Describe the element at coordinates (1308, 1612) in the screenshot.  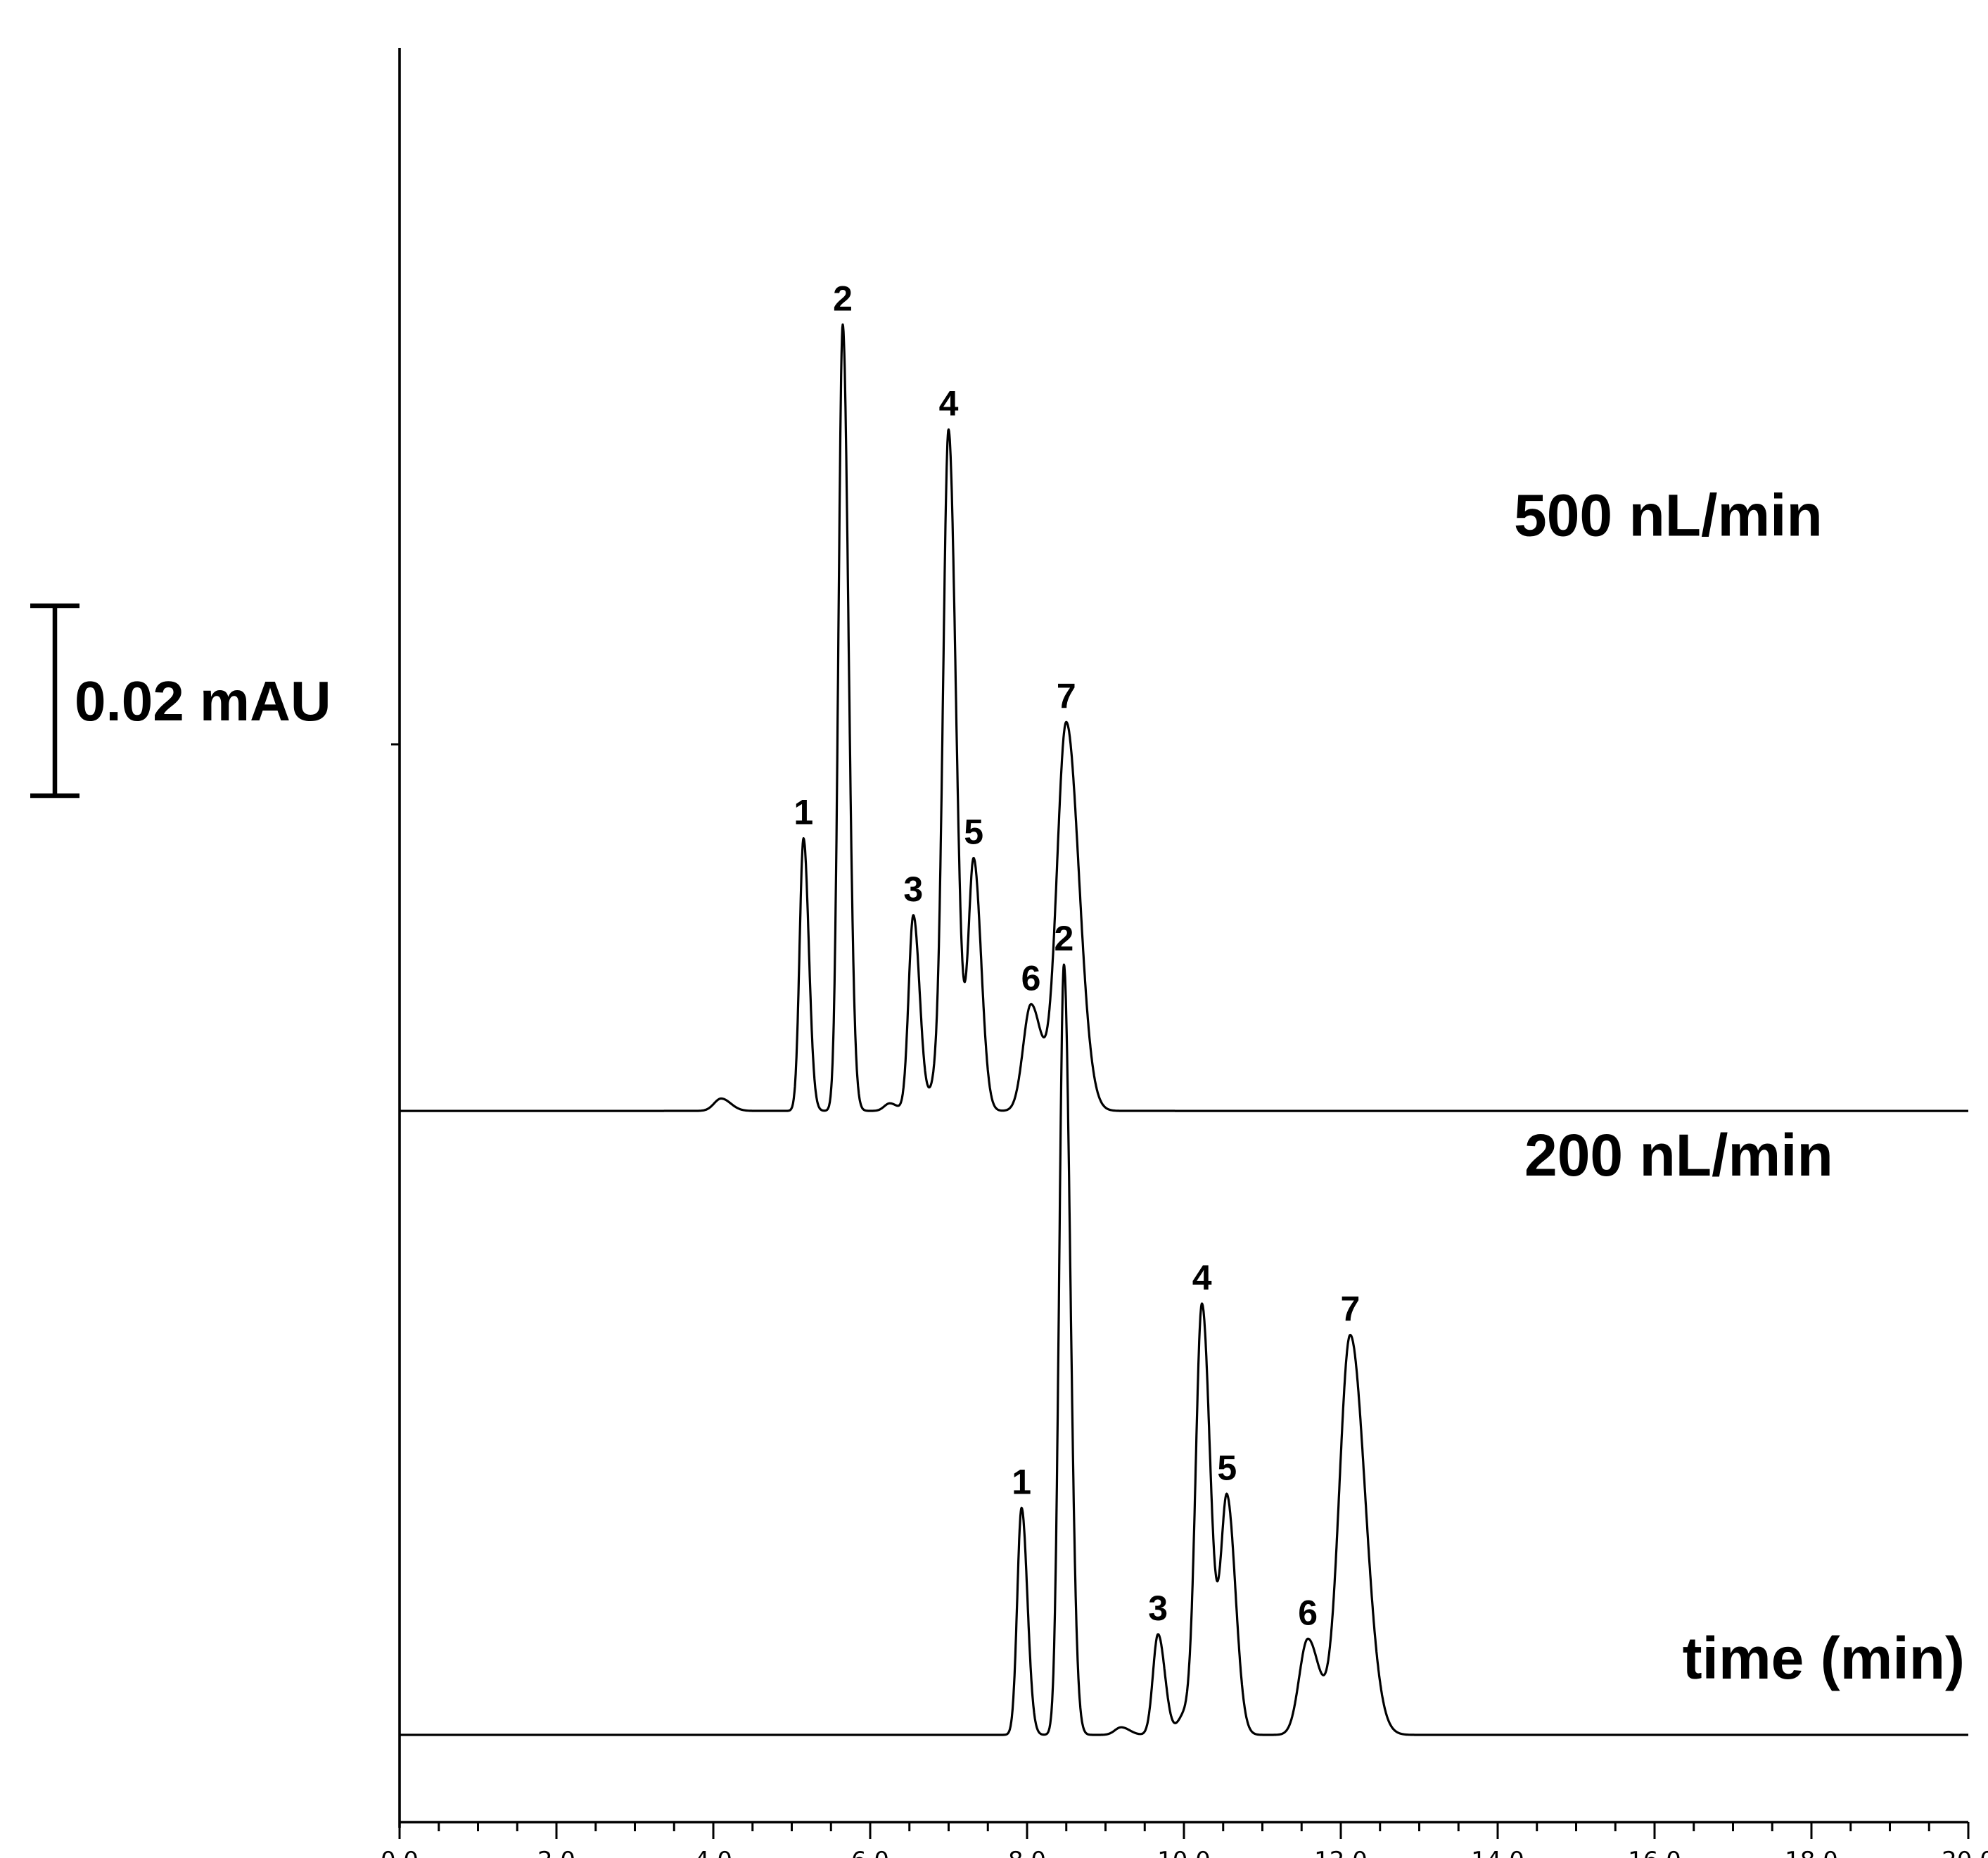
I see `peak-label-s2-6: 6` at that location.